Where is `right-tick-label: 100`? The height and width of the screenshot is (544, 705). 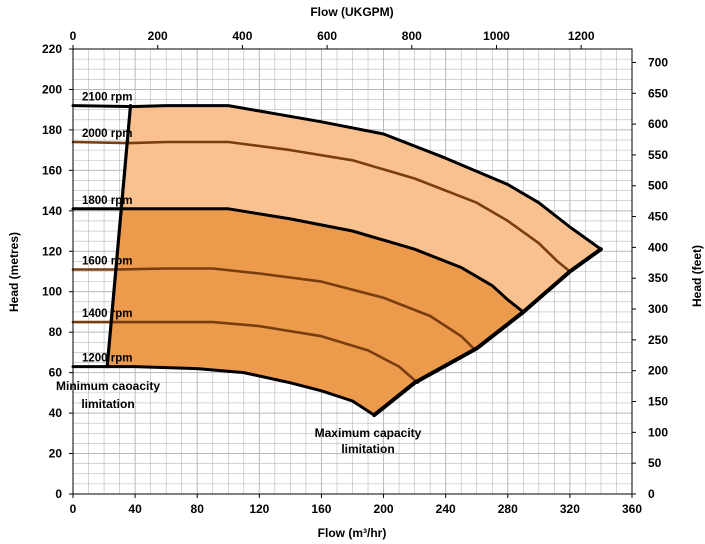 right-tick-label: 100 is located at coordinates (658, 432).